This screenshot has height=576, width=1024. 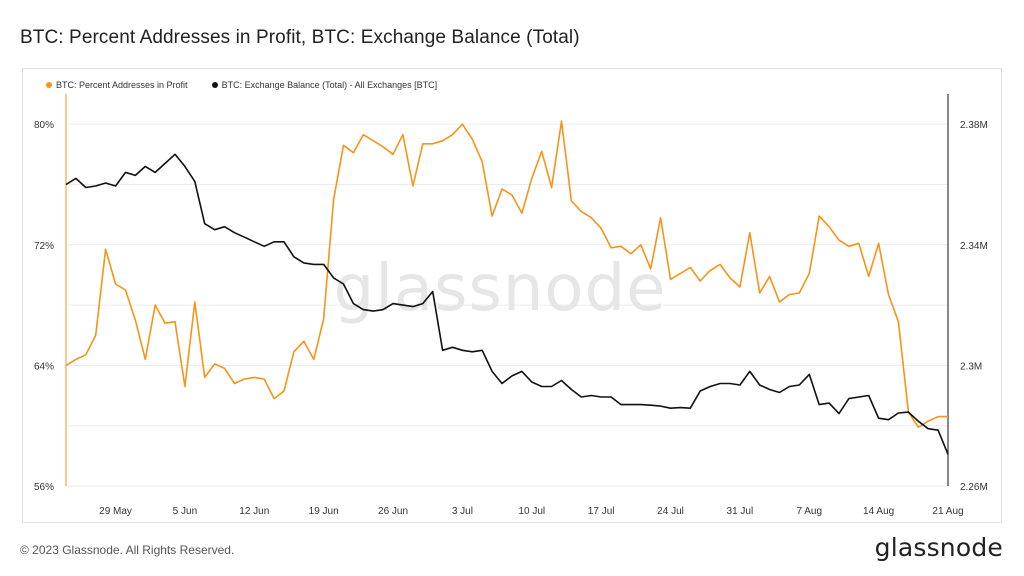 What do you see at coordinates (44, 125) in the screenshot?
I see `y-left-tick-label: 80%` at bounding box center [44, 125].